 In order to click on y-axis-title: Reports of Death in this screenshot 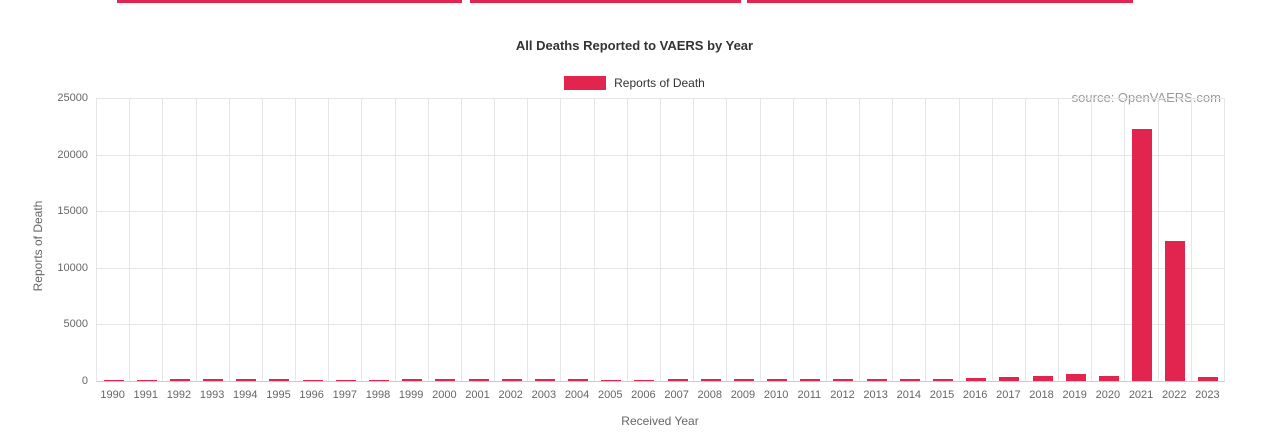, I will do `click(38, 246)`.